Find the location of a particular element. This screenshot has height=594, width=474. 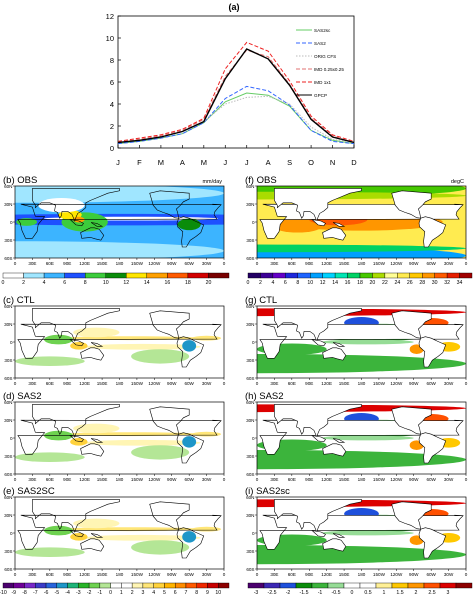

colorbar-tick-label: 9 is located at coordinates (207, 592).